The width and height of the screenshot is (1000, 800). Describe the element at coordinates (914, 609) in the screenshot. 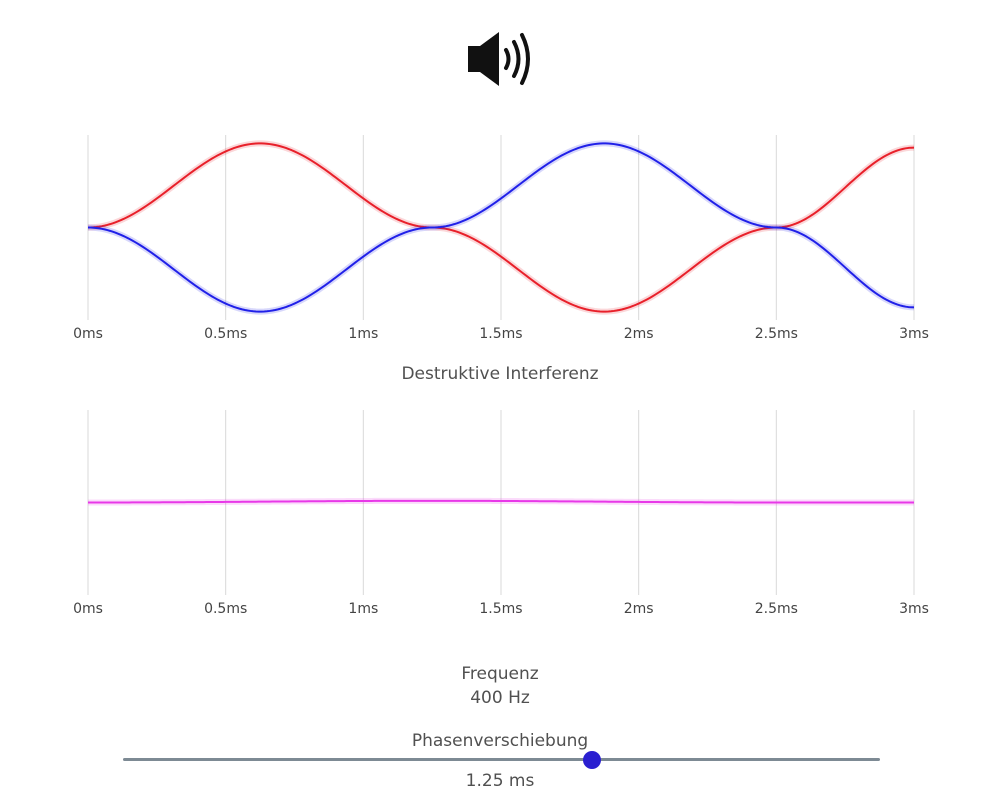

I see `sum-tick-label: 3ms` at that location.